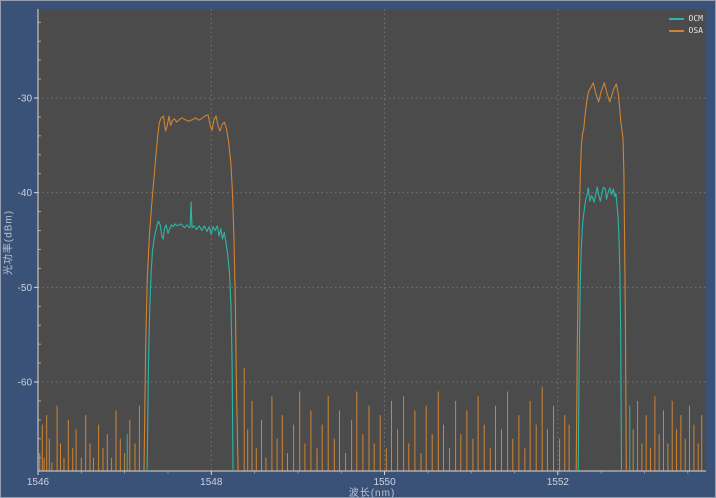 The width and height of the screenshot is (716, 498). What do you see at coordinates (25, 383) in the screenshot?
I see `y-tick-label: -60` at bounding box center [25, 383].